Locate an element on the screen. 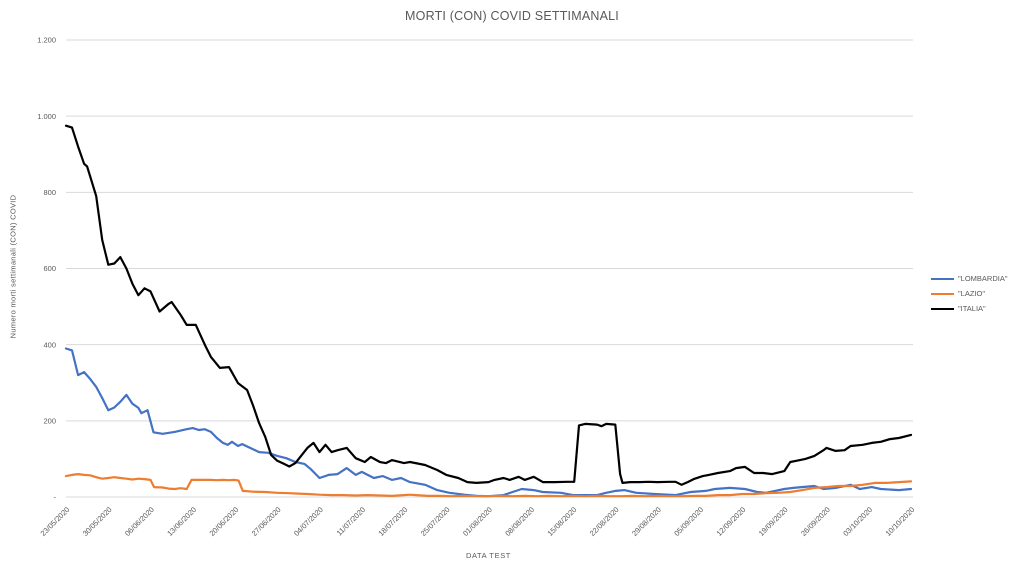 The image size is (1024, 576). x-tick-label: 10/10/2020 is located at coordinates (900, 521).